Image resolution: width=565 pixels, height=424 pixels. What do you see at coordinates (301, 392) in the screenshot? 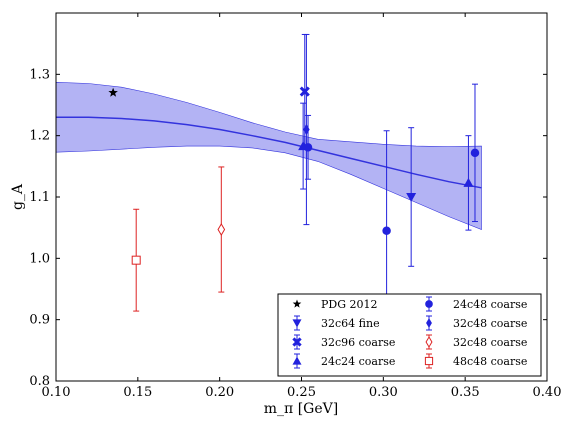
I see `x-tick-label: 0.25` at bounding box center [301, 392].